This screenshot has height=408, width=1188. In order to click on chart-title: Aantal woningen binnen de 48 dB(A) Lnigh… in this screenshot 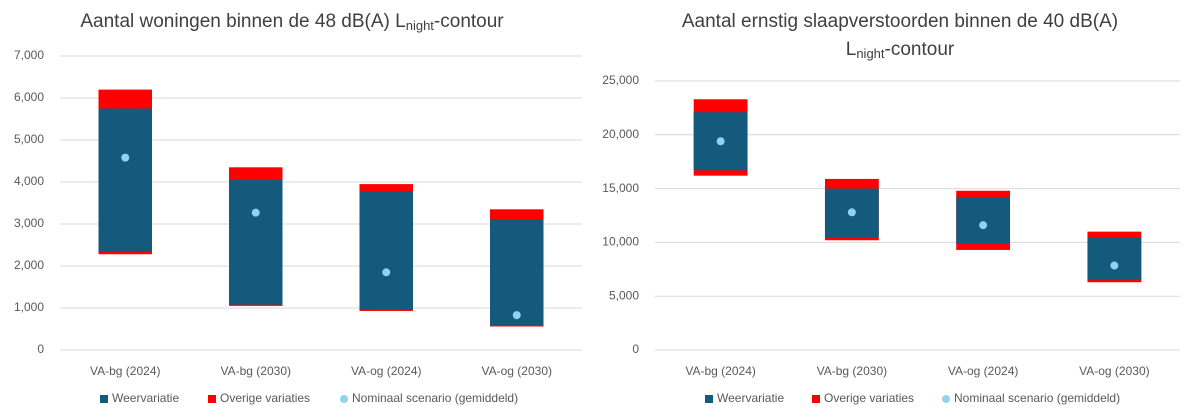, I will do `click(292, 22)`.